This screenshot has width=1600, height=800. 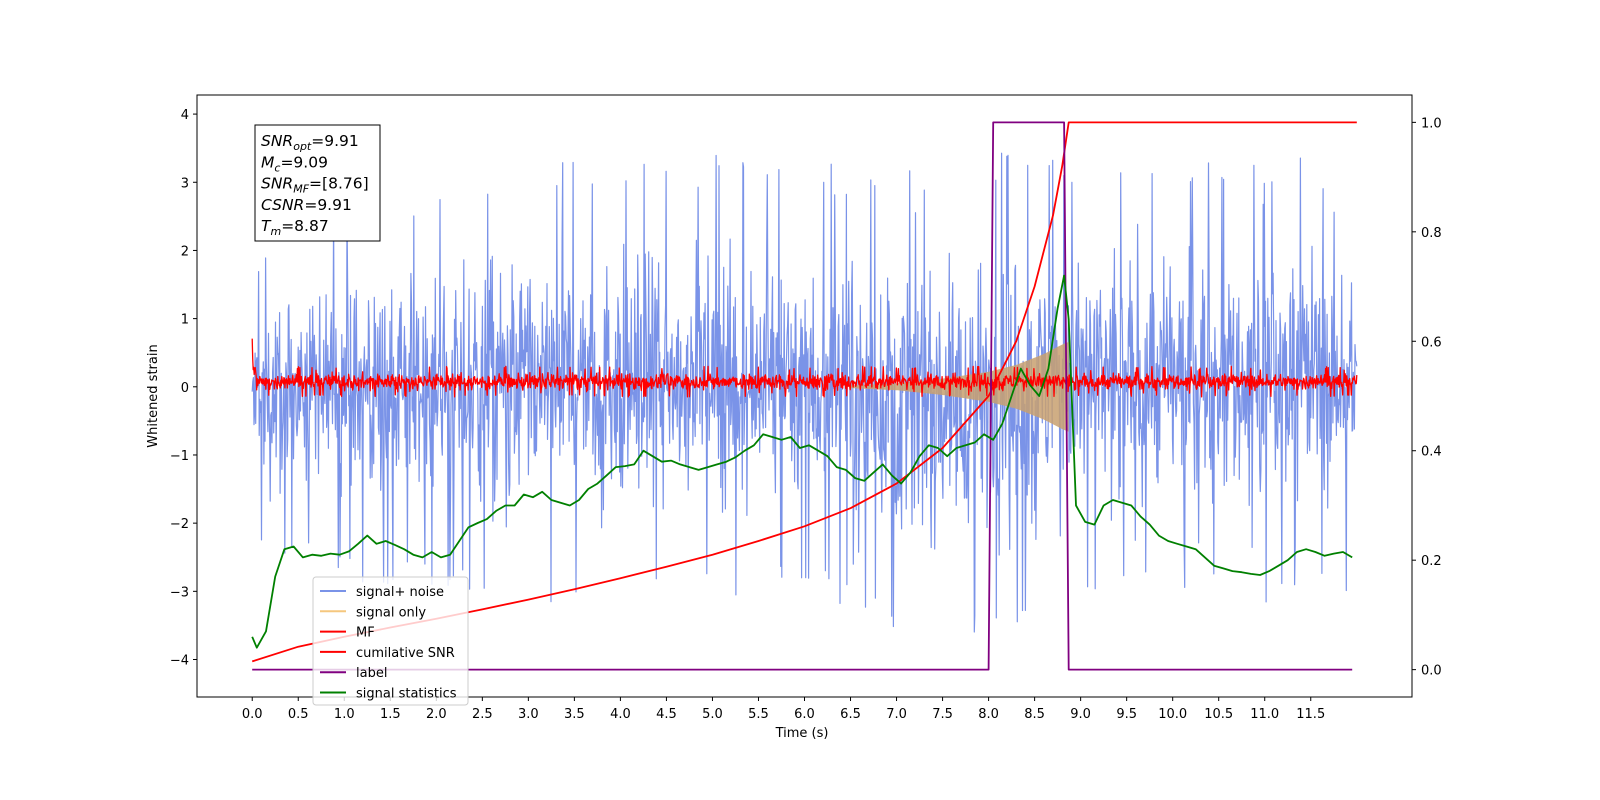 I want to click on info-box-line: SNRopt=9.91, so click(x=310, y=142).